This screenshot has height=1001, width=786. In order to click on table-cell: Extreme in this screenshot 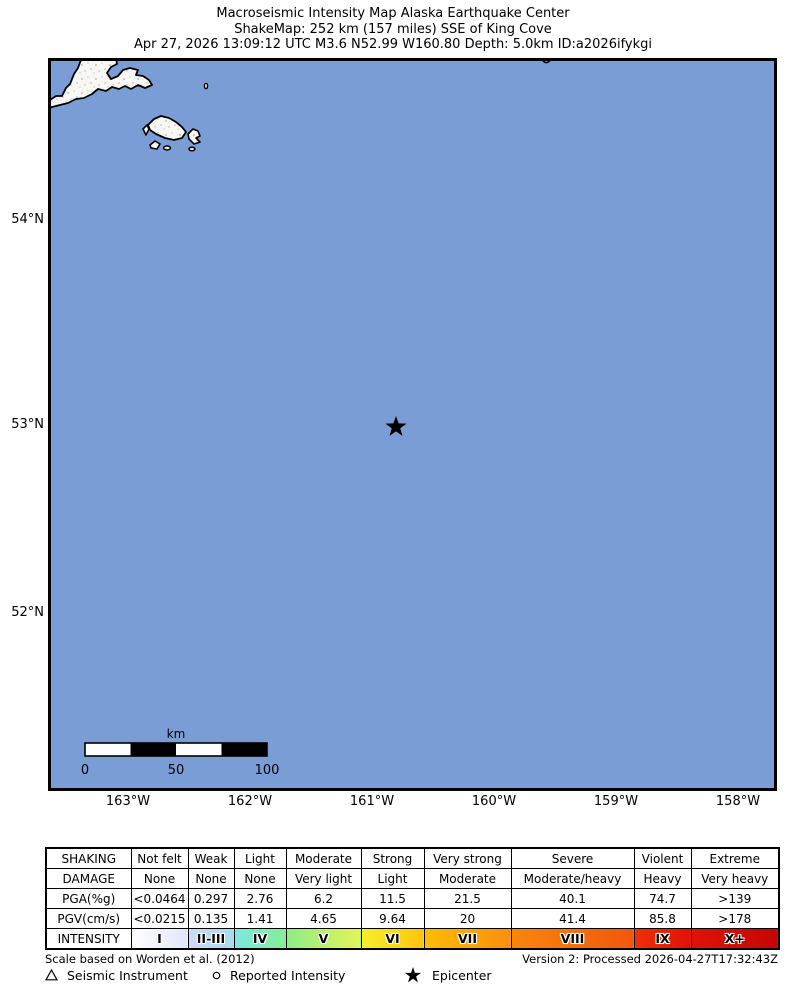, I will do `click(735, 858)`.